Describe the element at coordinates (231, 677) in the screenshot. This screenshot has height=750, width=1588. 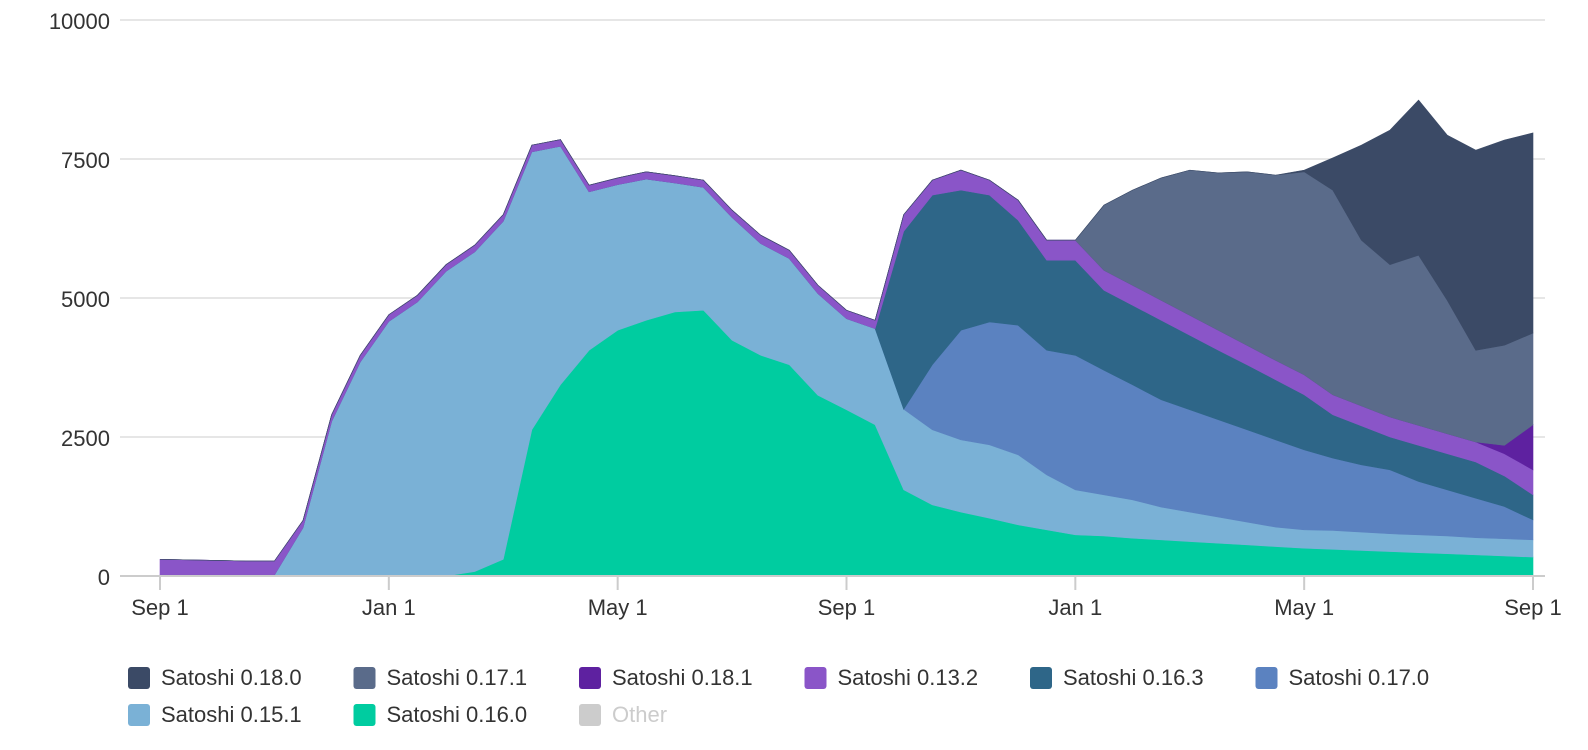
I see `legend-label: Satoshi 0.18.0` at that location.